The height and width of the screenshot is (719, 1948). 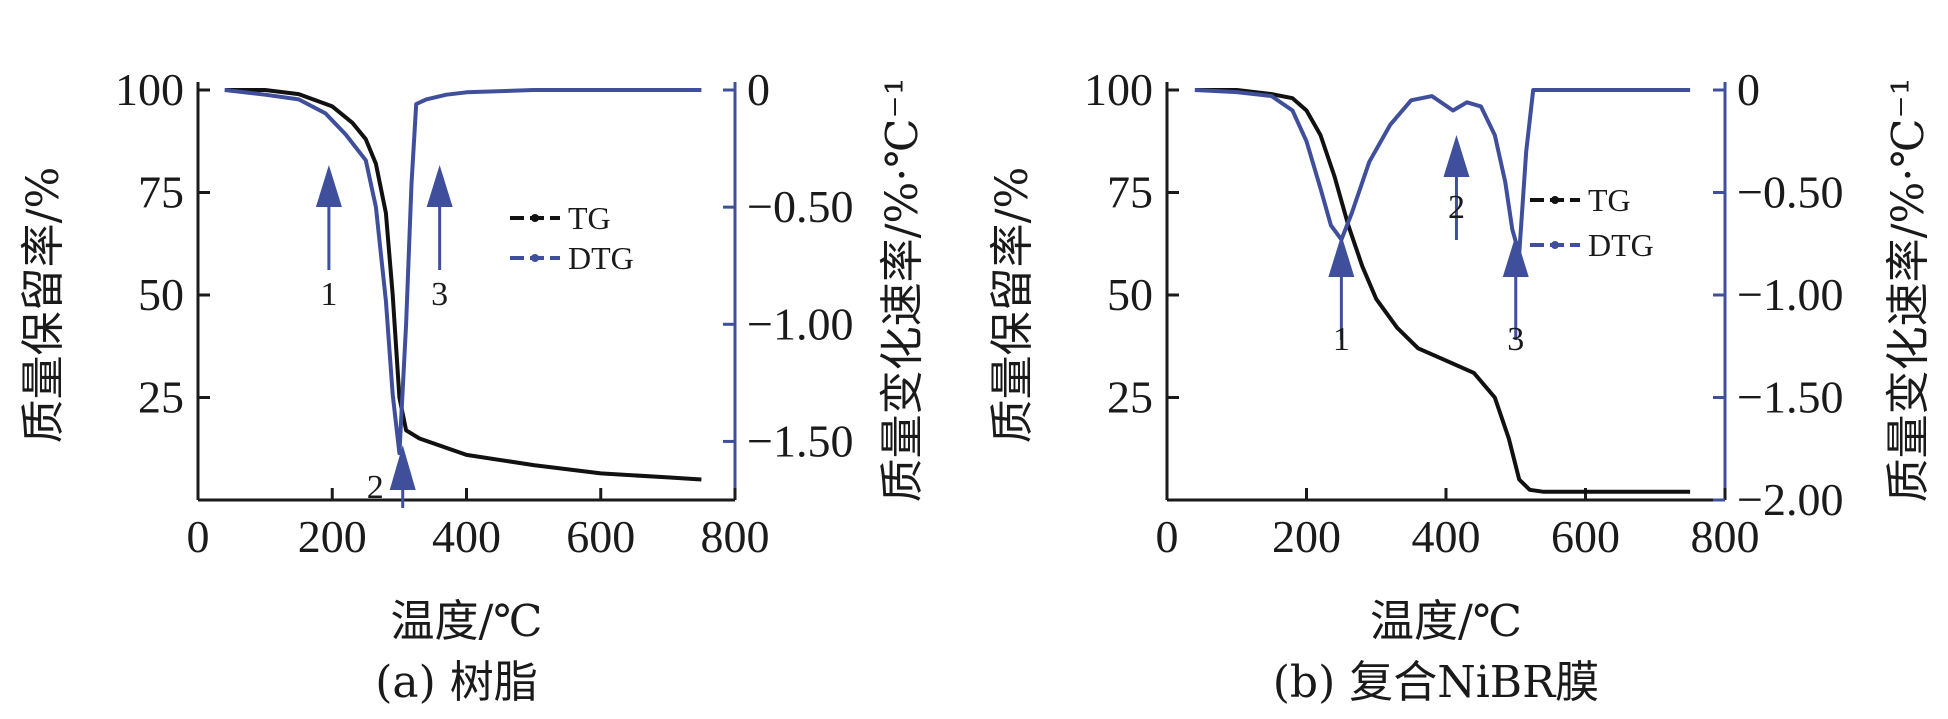 I want to click on panel-caption: (a) 树脂, so click(x=456, y=682).